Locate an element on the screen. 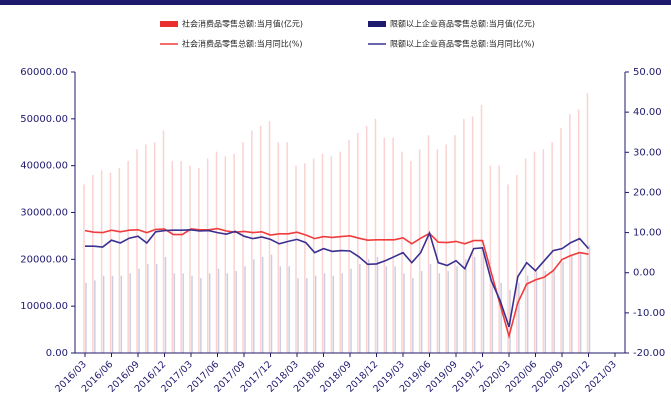  y2-tick-label: 20.00 is located at coordinates (647, 192).